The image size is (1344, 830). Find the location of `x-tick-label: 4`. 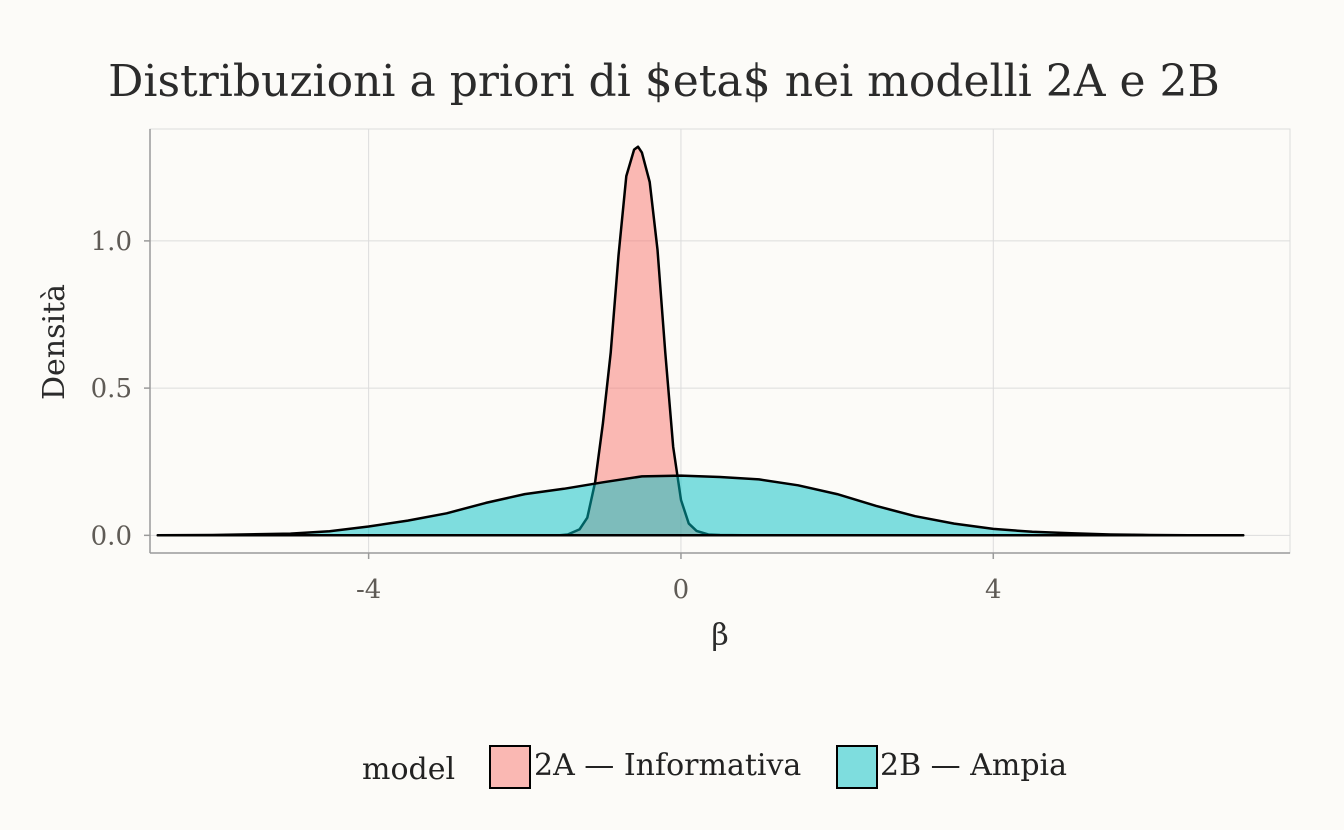

x-tick-label: 4 is located at coordinates (993, 590).